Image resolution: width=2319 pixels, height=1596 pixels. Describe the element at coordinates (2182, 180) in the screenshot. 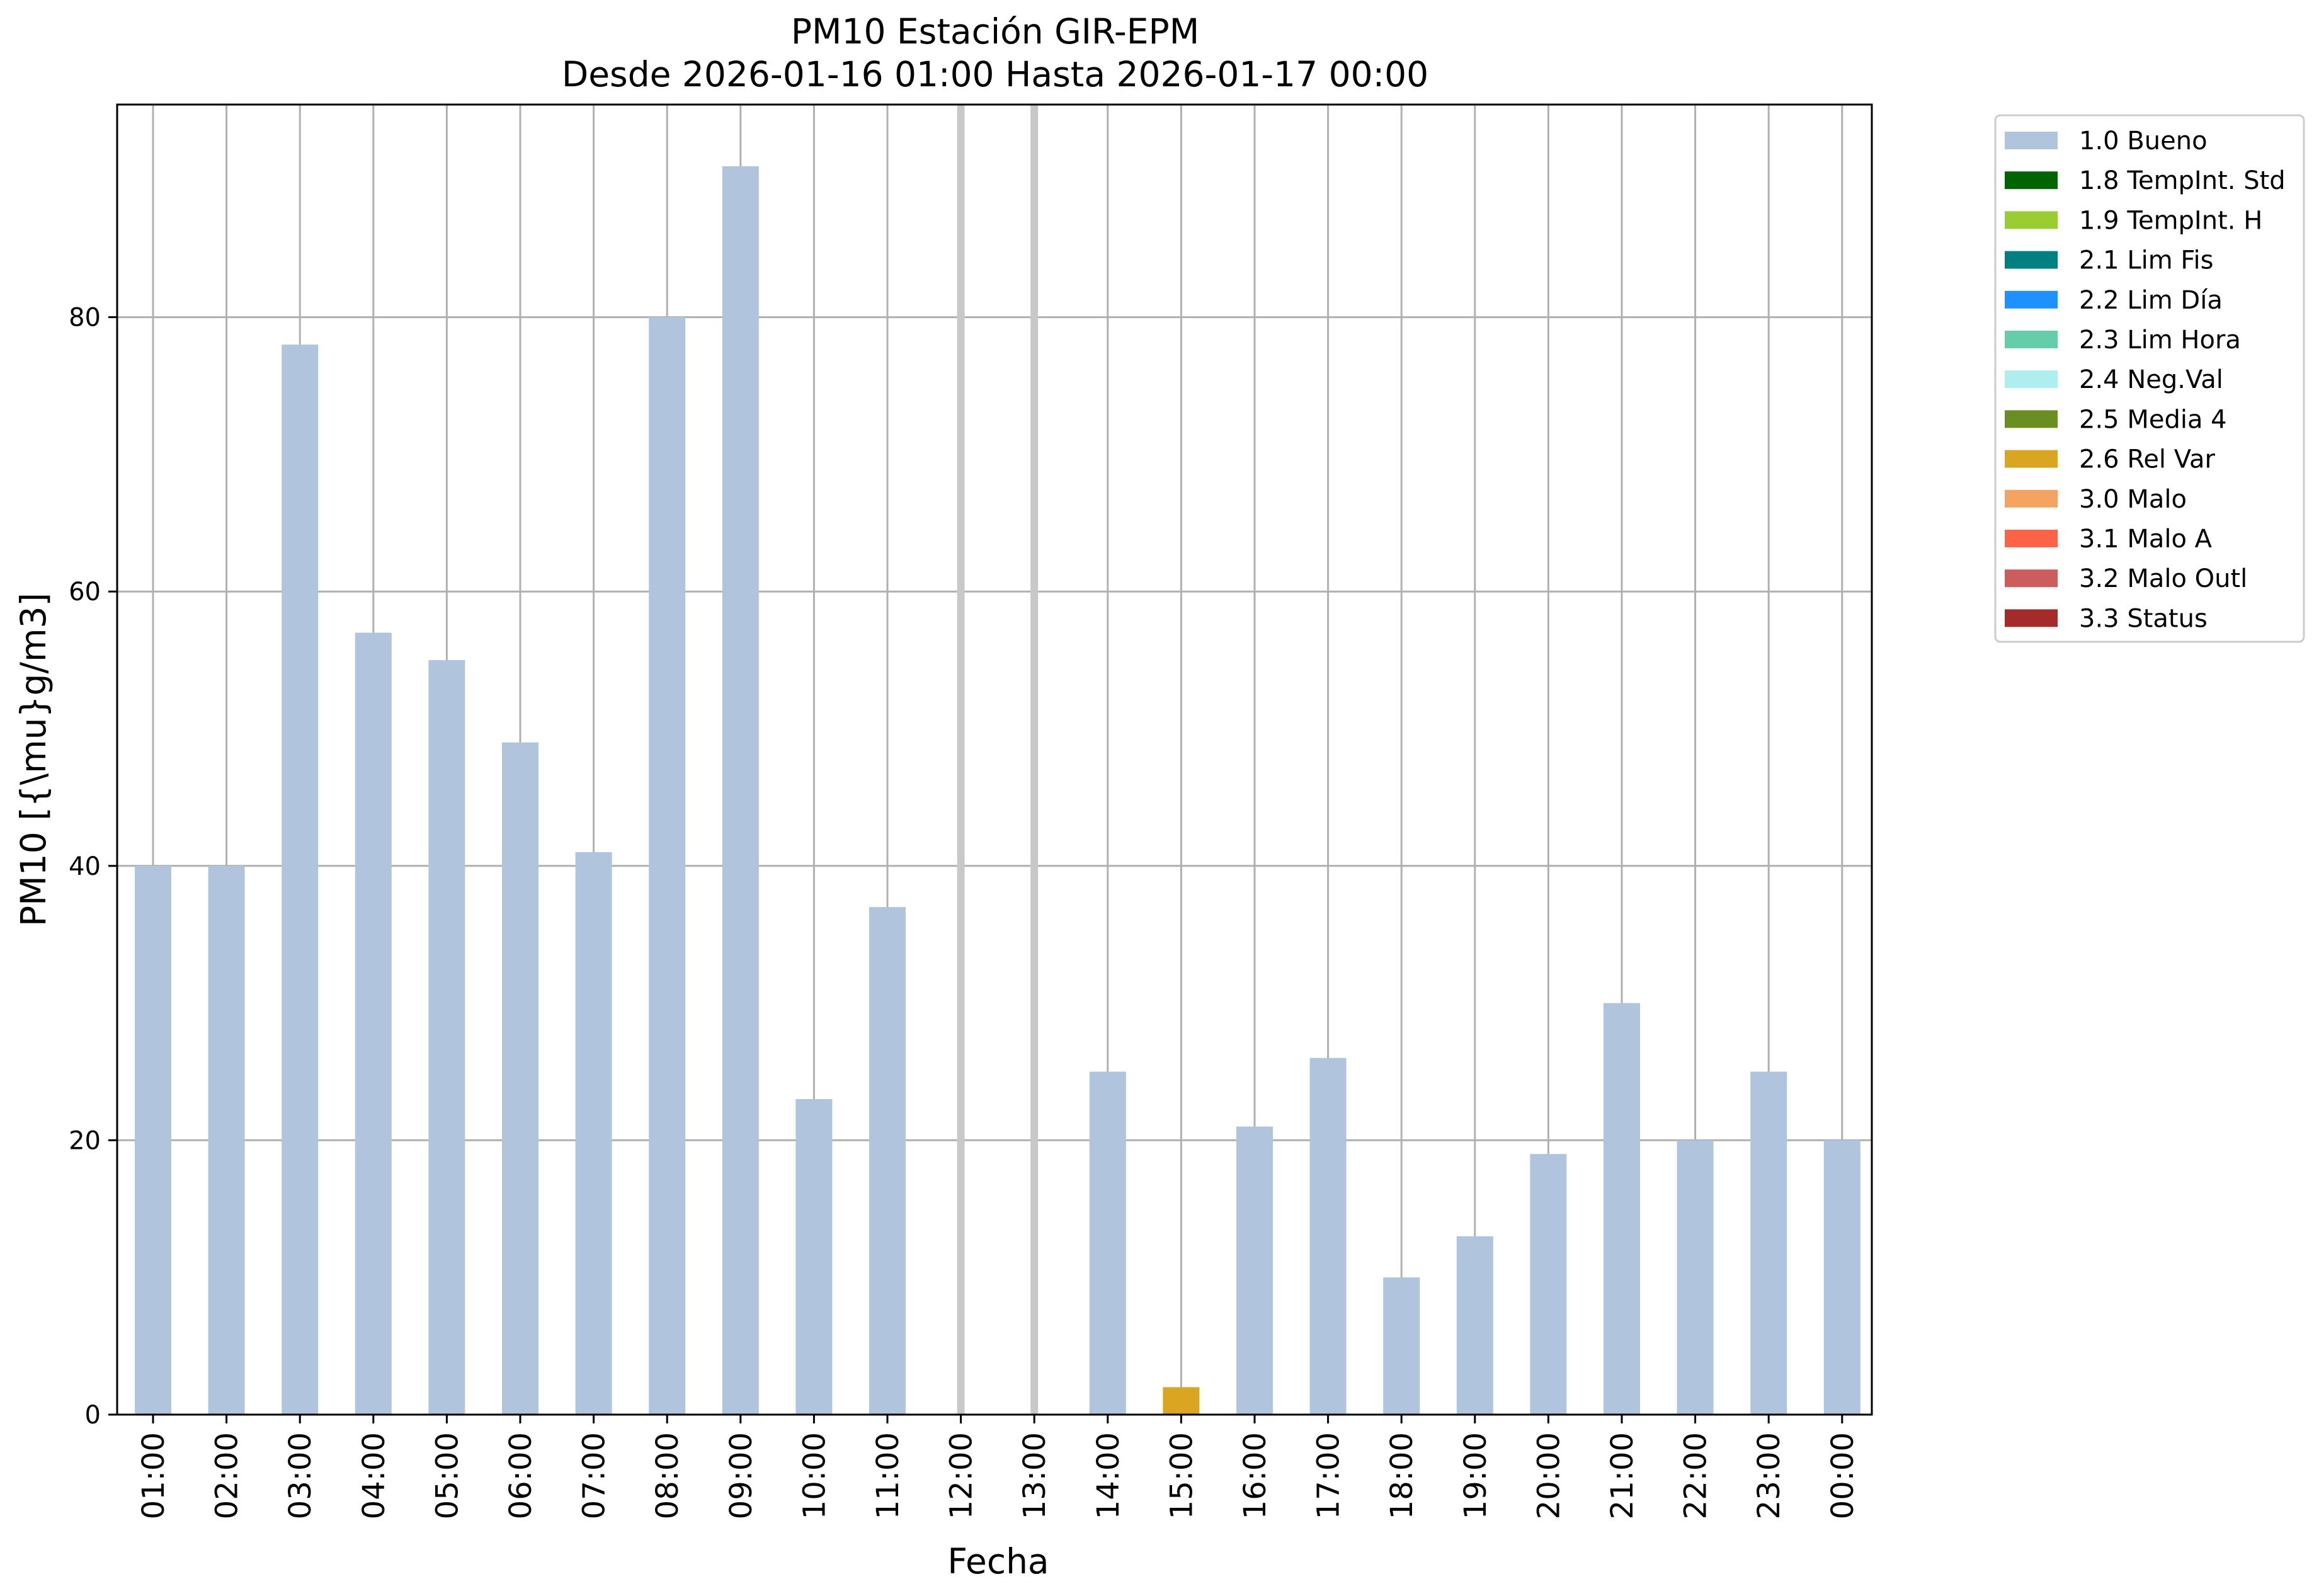

I see `legend-label: 1.8 TempInt. Std` at that location.